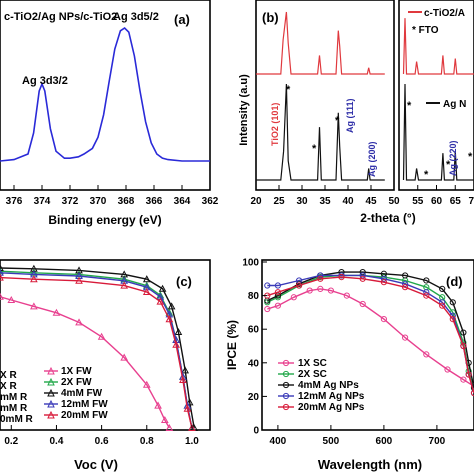 This screenshot has height=474, width=474. I want to click on fto-star-6: *, so click(448, 165).